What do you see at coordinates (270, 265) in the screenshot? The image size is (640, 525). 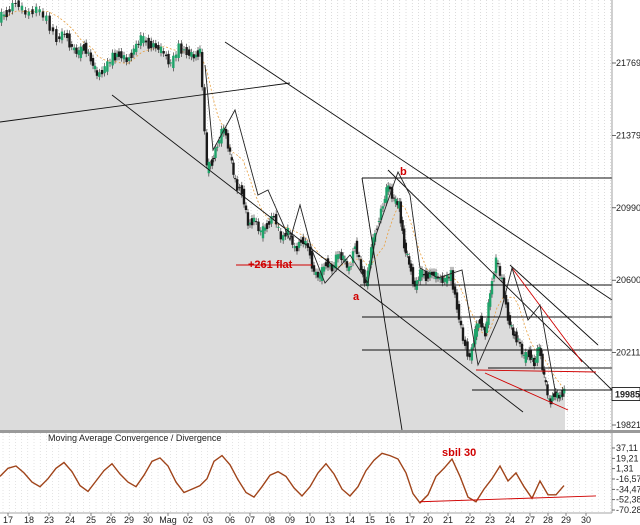 I see `flat-label: +261 flat` at bounding box center [270, 265].